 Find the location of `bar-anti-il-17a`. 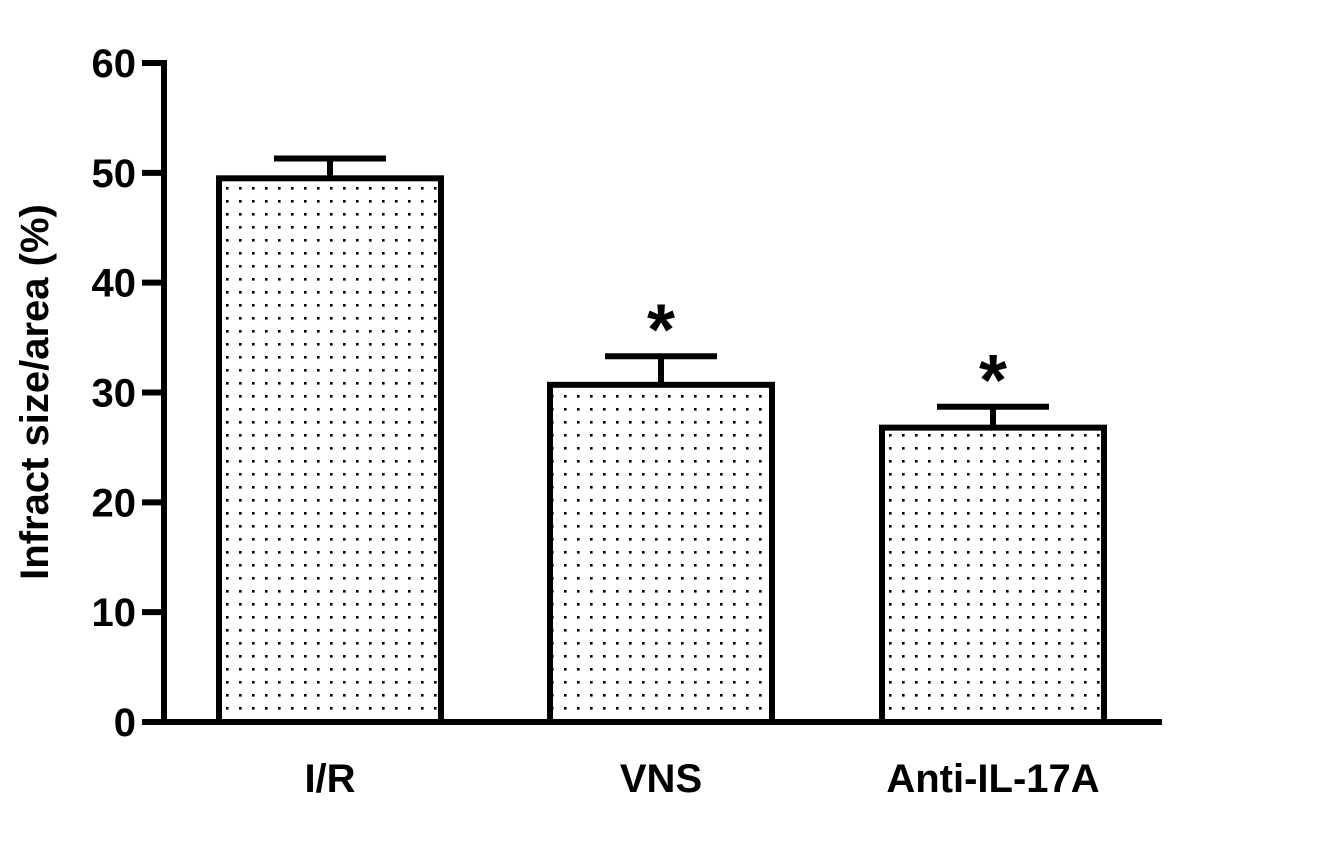

bar-anti-il-17a is located at coordinates (993, 574).